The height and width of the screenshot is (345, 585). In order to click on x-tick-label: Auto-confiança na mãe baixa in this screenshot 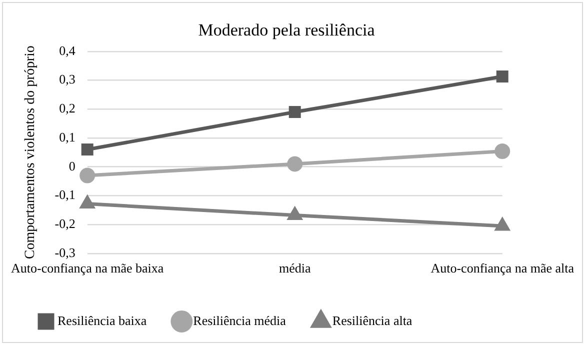, I will do `click(87, 268)`.